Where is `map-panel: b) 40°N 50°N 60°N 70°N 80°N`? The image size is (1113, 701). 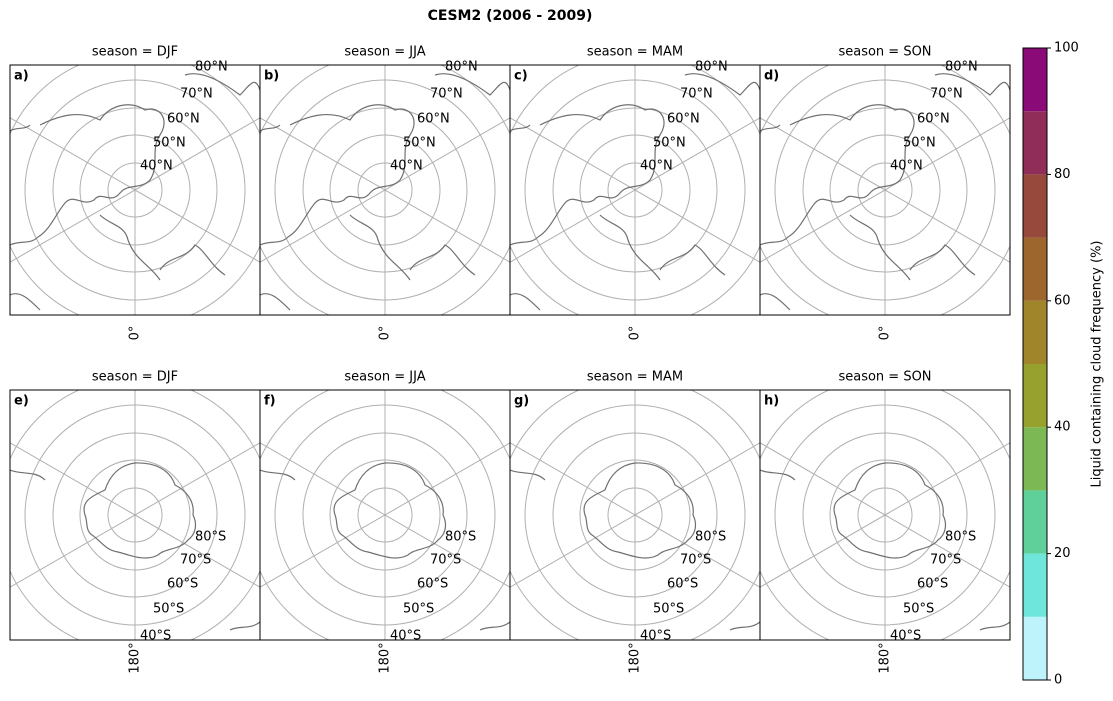
map-panel: b) 40°N 50°N 60°N 70°N 80°N is located at coordinates (385, 188).